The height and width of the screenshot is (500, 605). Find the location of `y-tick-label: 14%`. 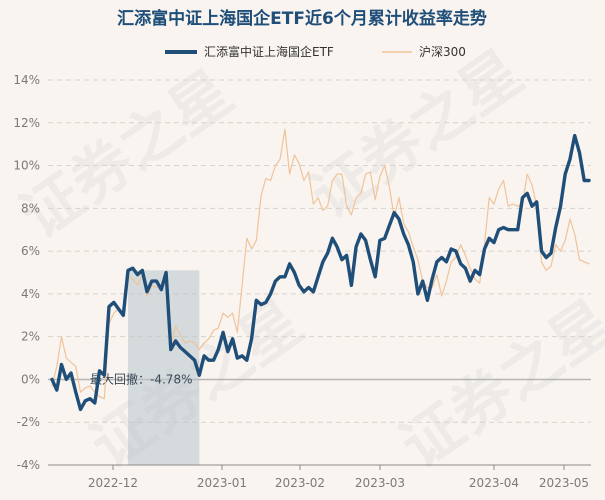

y-tick-label: 14% is located at coordinates (26, 80).